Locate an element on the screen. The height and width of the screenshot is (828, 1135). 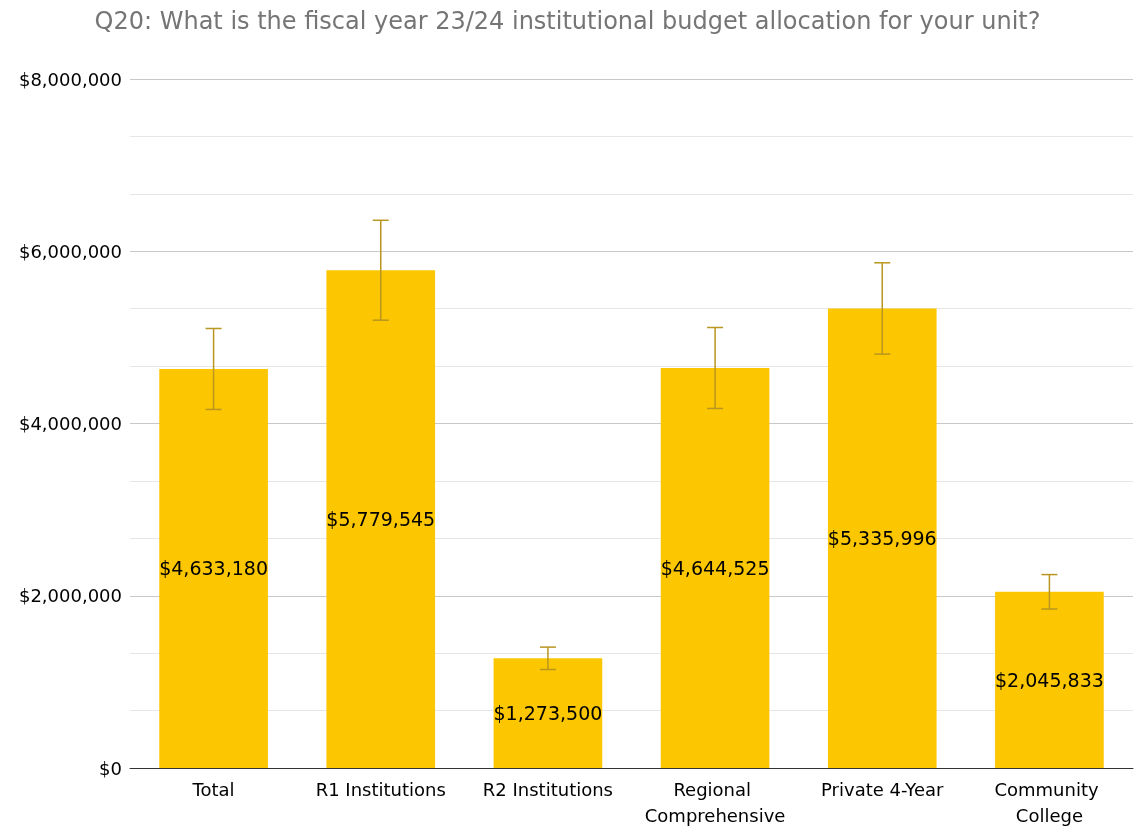
x-tick-label: R1 Institutions is located at coordinates (380, 789).